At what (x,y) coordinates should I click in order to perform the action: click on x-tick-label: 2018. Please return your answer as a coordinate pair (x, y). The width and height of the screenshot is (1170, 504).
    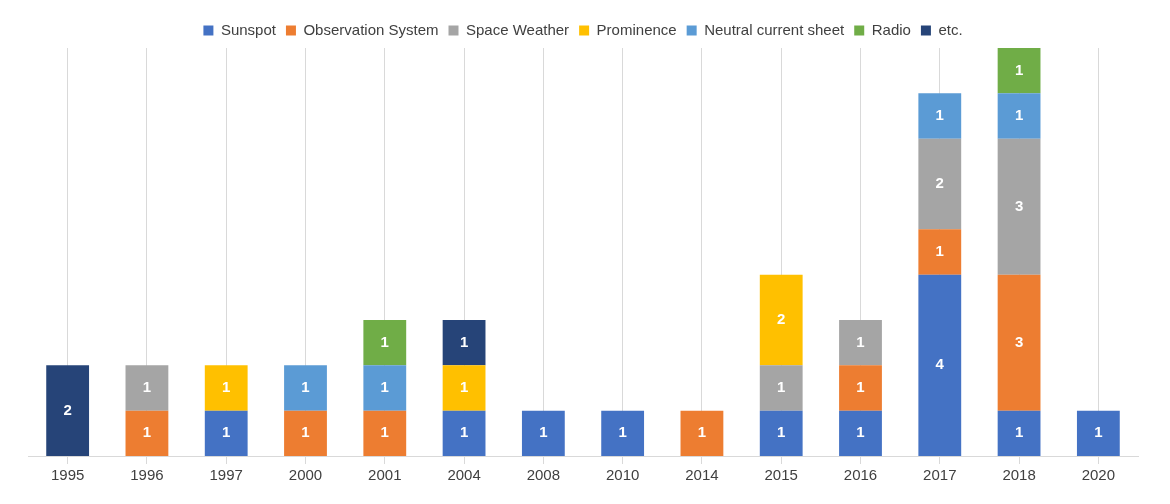
    Looking at the image, I should click on (1019, 475).